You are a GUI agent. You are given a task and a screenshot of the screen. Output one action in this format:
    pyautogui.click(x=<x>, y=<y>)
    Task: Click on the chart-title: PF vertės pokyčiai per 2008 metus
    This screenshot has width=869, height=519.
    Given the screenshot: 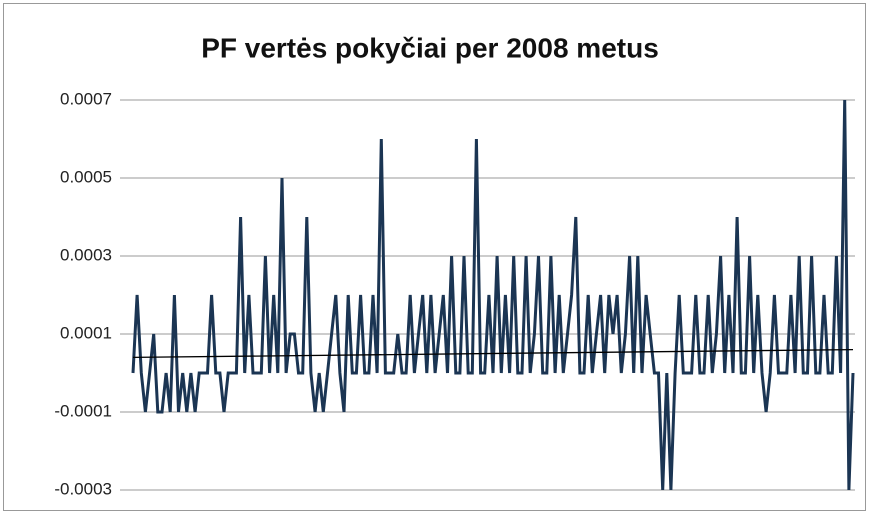 What is the action you would take?
    pyautogui.click(x=430, y=47)
    